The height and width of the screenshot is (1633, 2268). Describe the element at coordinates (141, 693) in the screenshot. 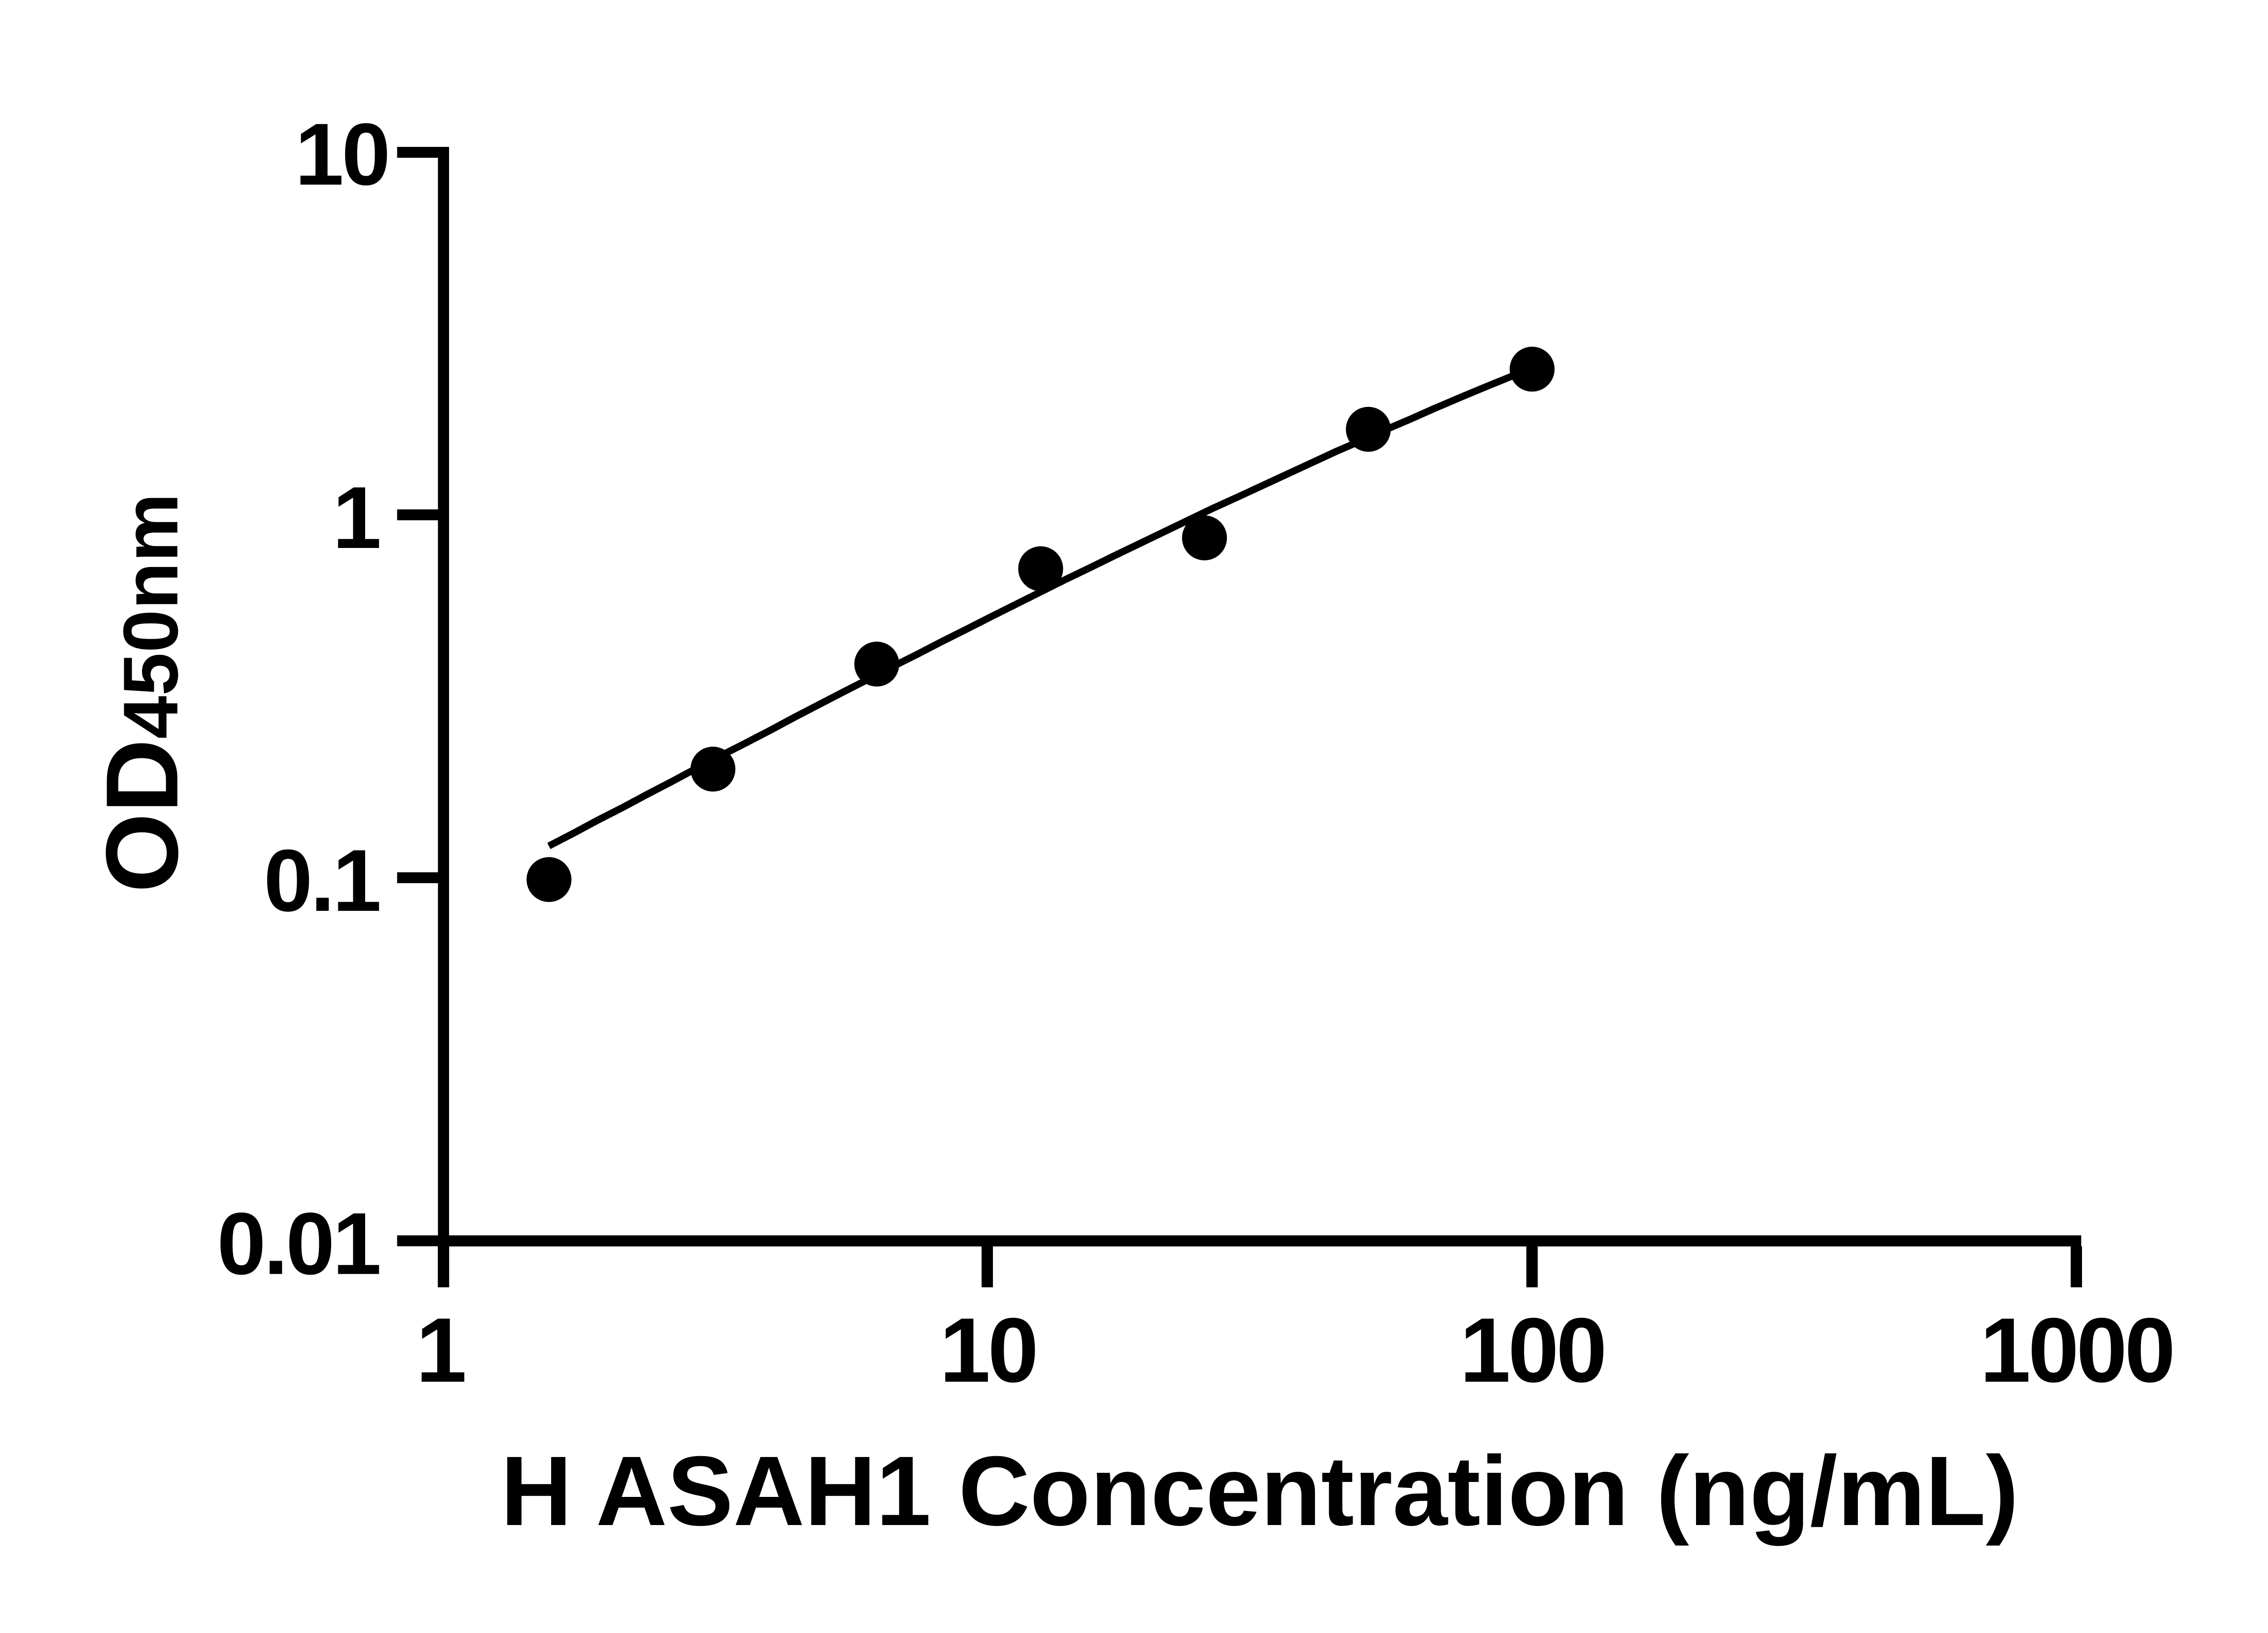

I see `svg-text: OD450nm` at that location.